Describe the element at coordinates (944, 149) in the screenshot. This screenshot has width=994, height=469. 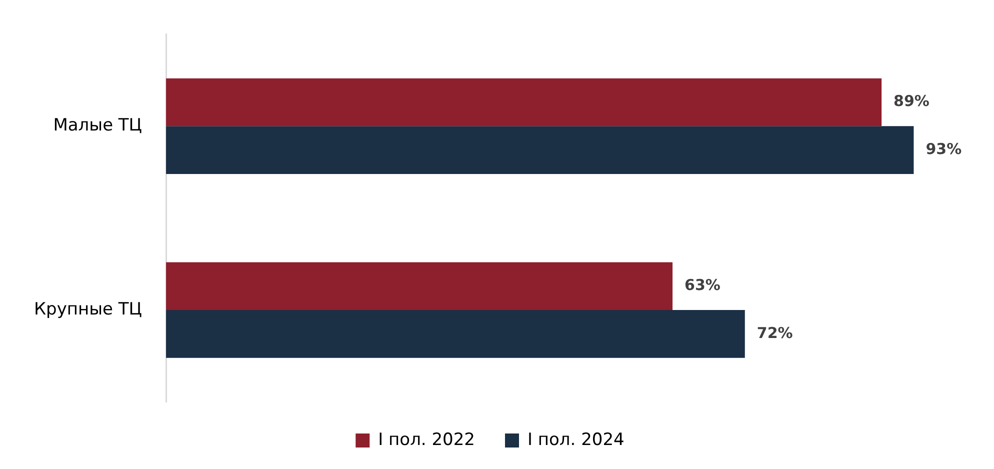
I see `data-label: 93%` at that location.